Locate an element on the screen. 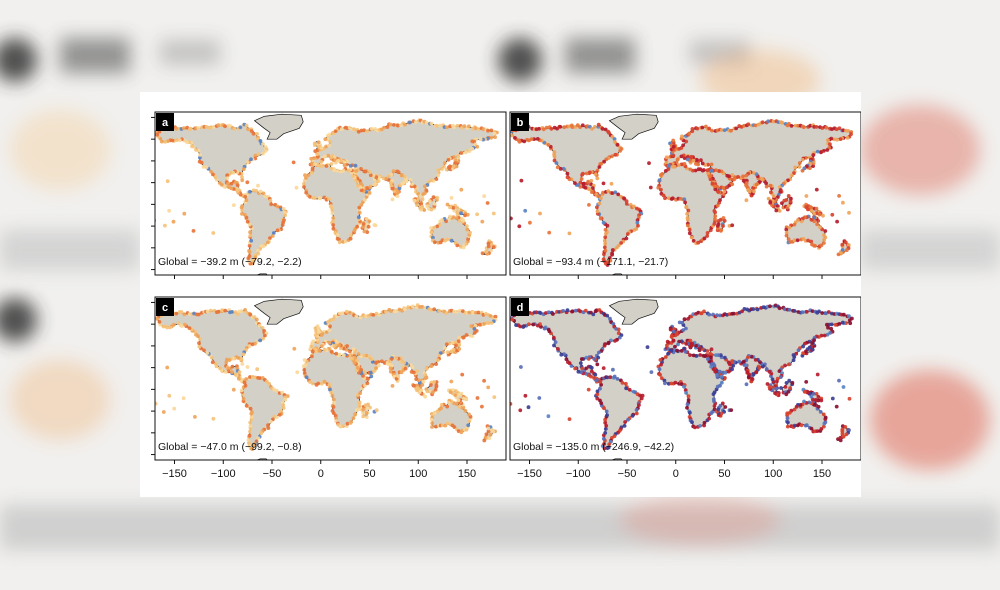 This screenshot has height=590, width=1000. panel-label-badge is located at coordinates (165, 307).